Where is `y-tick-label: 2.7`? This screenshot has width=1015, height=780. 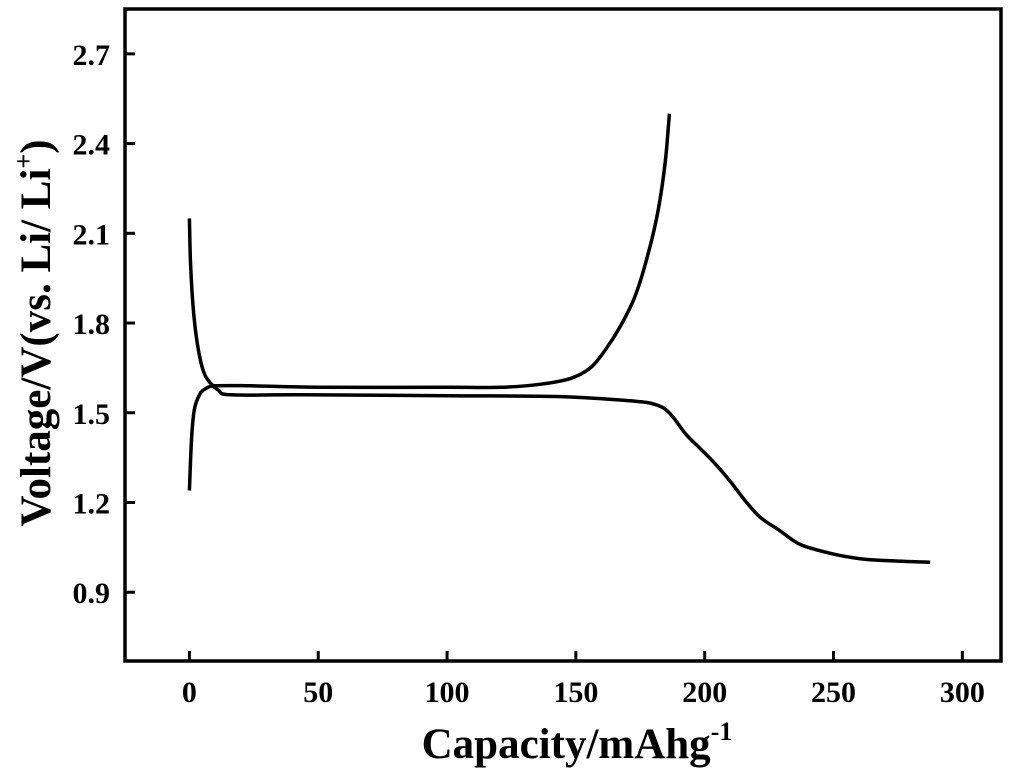 y-tick-label: 2.7 is located at coordinates (92, 55).